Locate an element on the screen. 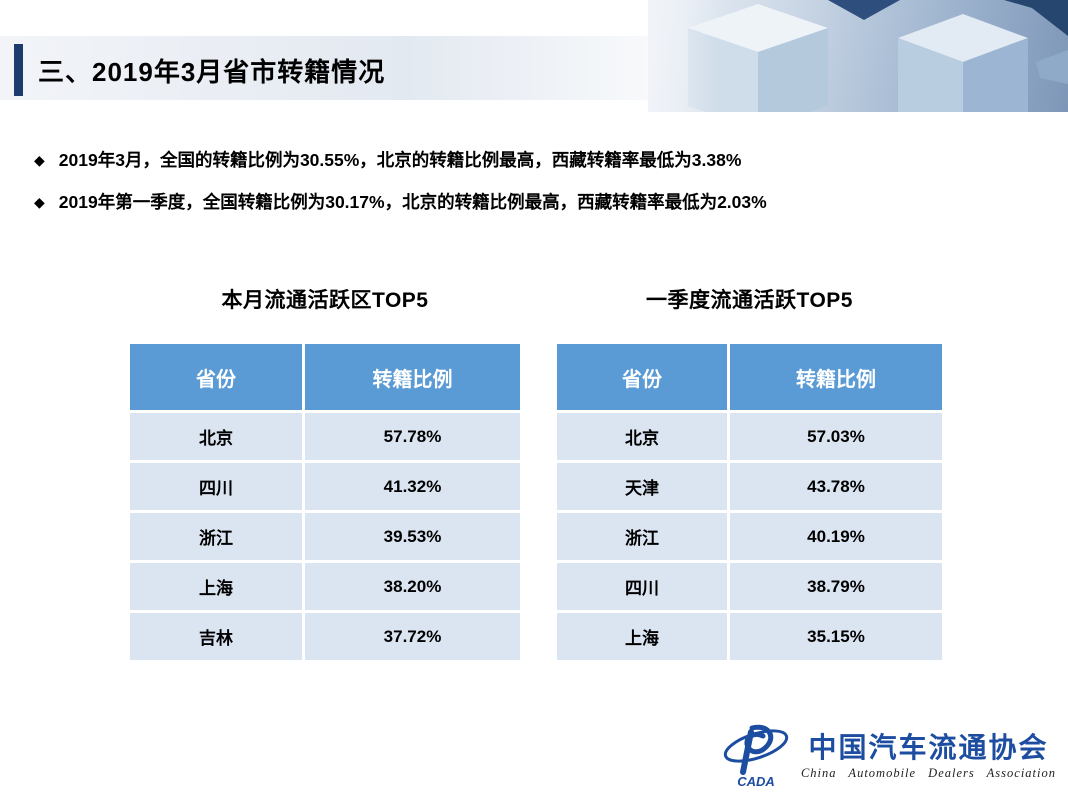  table-title-monthly: 本月流通活跃区TOP5 is located at coordinates (325, 300).